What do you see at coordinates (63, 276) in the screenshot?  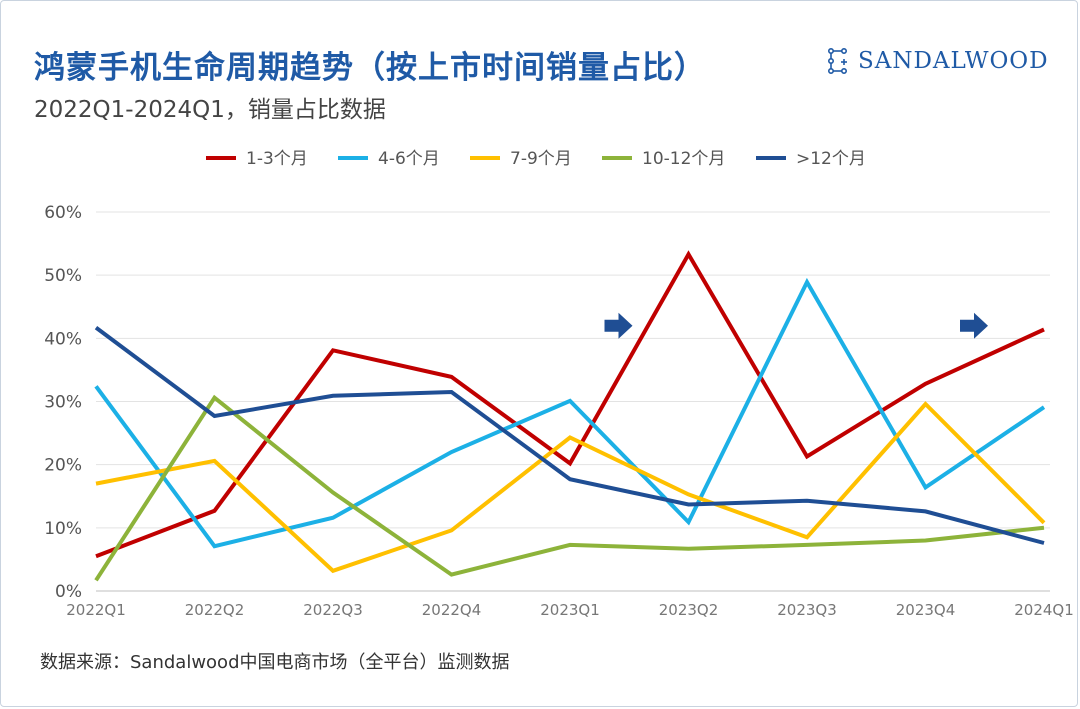 I see `y-tick-label: 50%` at bounding box center [63, 276].